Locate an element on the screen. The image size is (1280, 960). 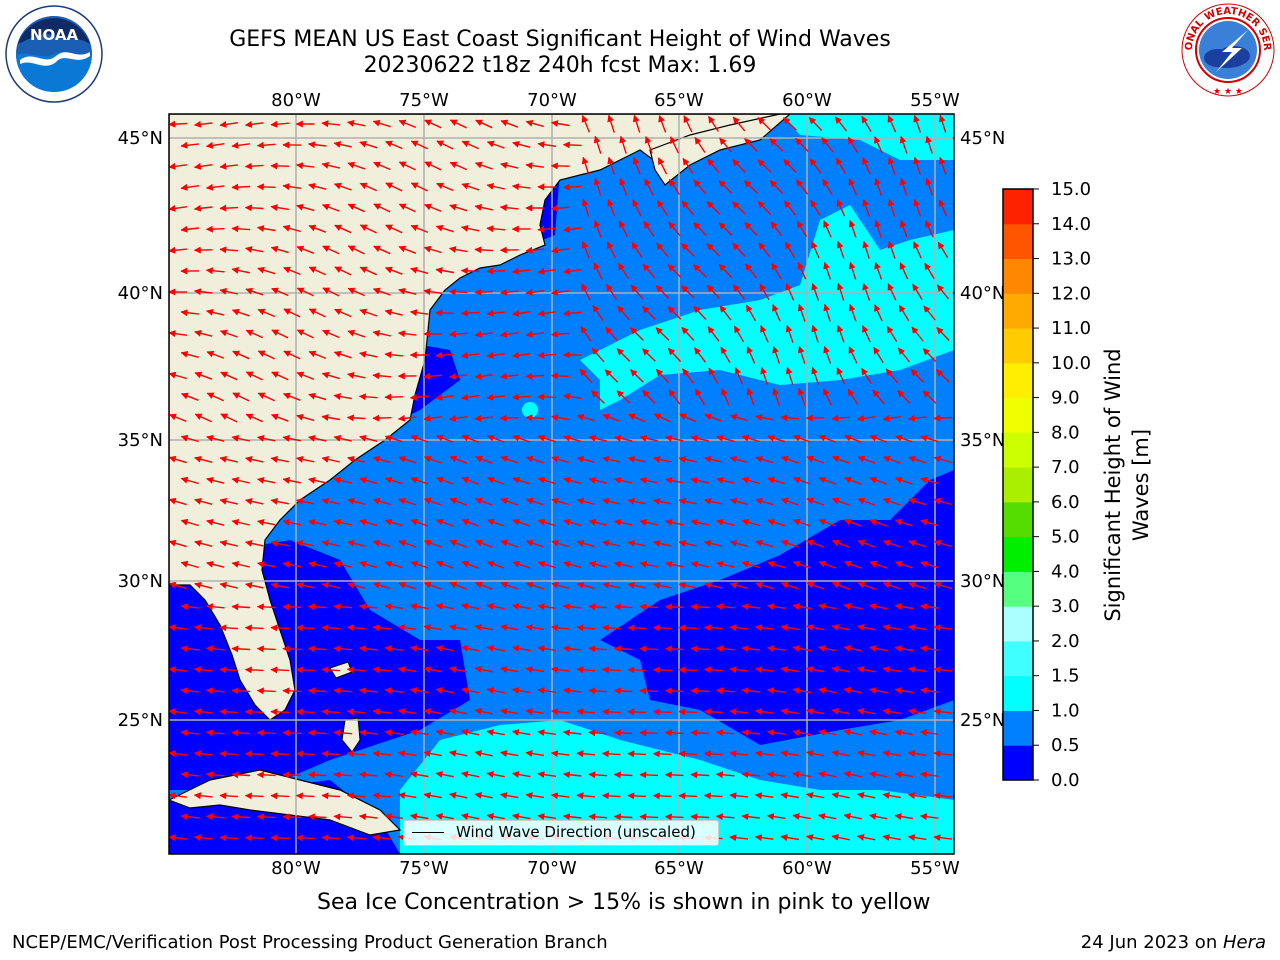
colorbar-tick-label: 11.0 is located at coordinates (1071, 328).